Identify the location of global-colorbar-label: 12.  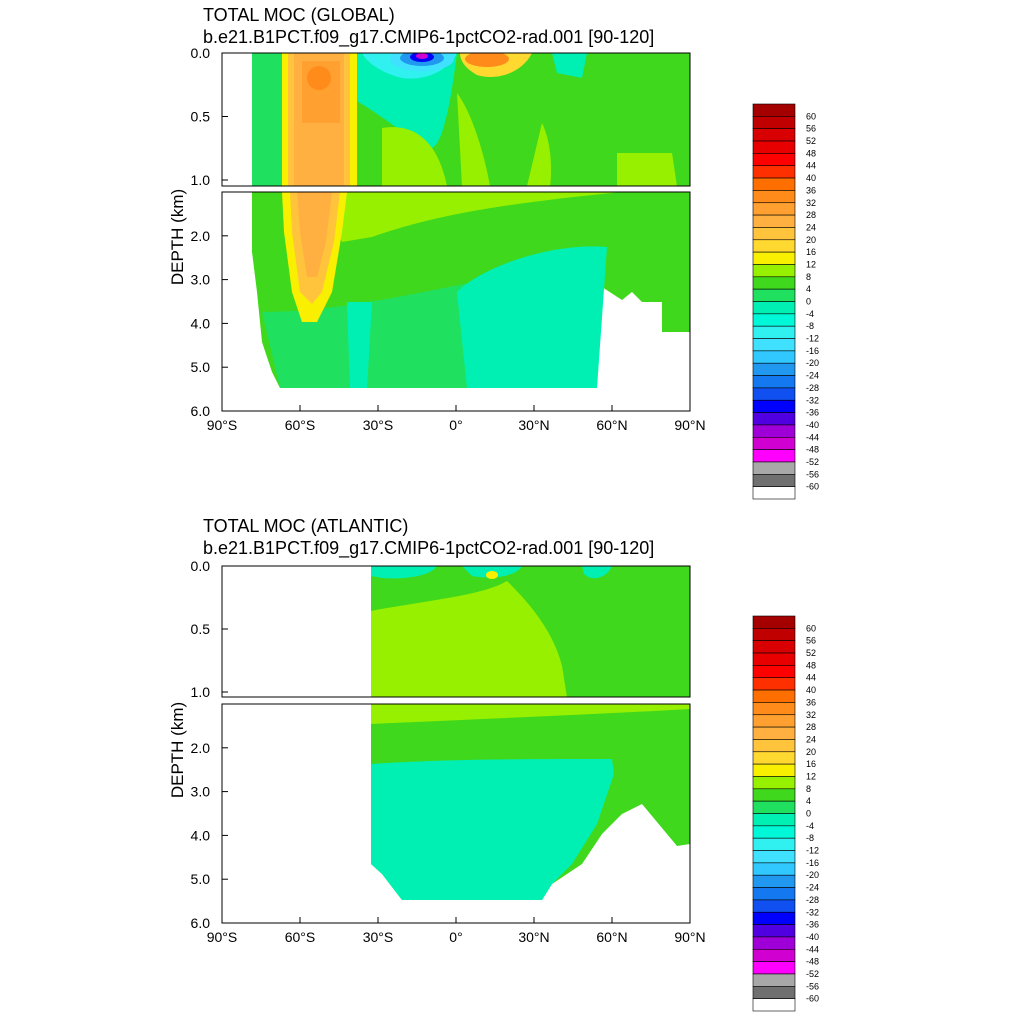
(811, 264).